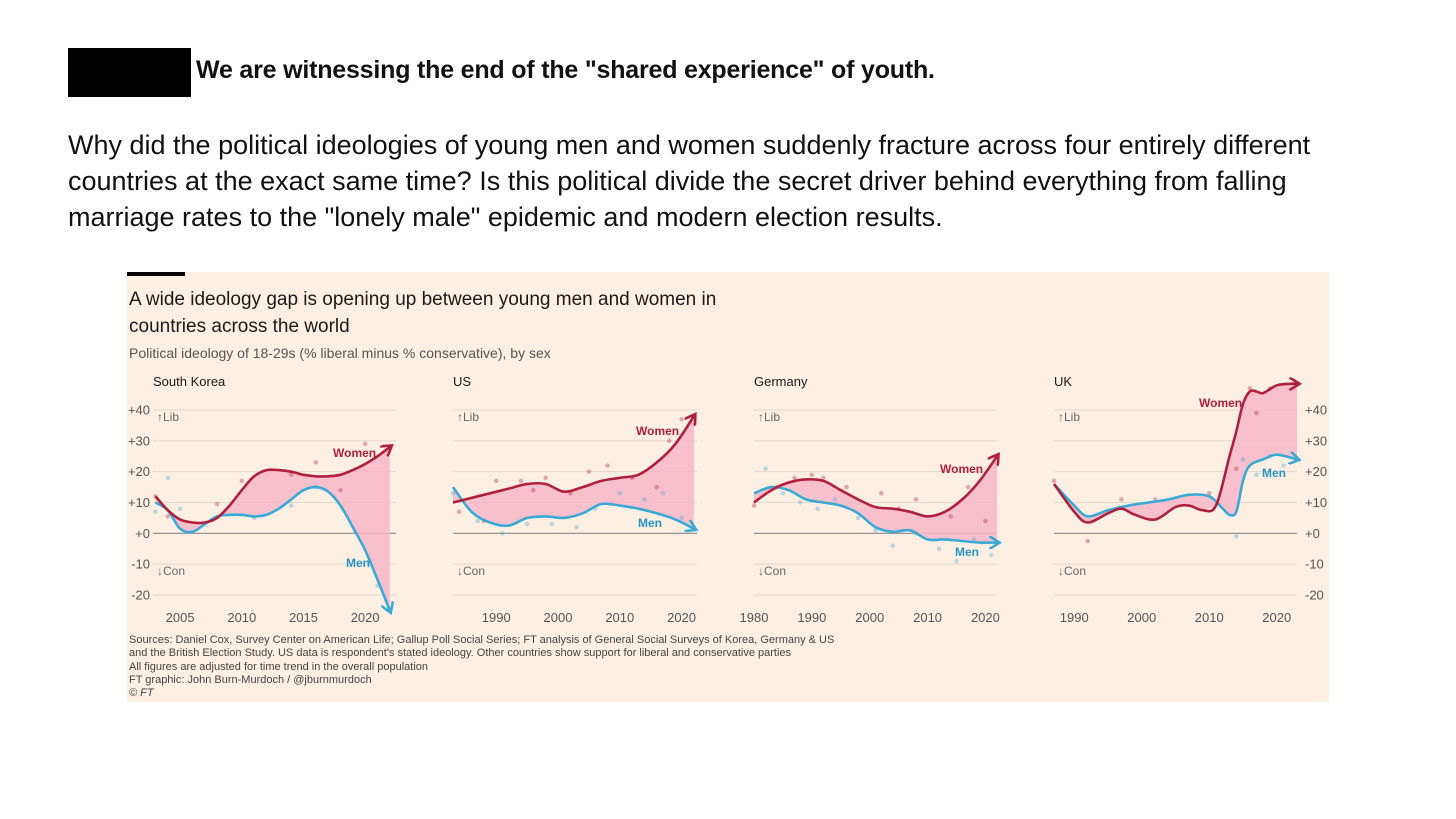 The image size is (1456, 819). Describe the element at coordinates (129, 72) in the screenshot. I see `redacted-block` at that location.